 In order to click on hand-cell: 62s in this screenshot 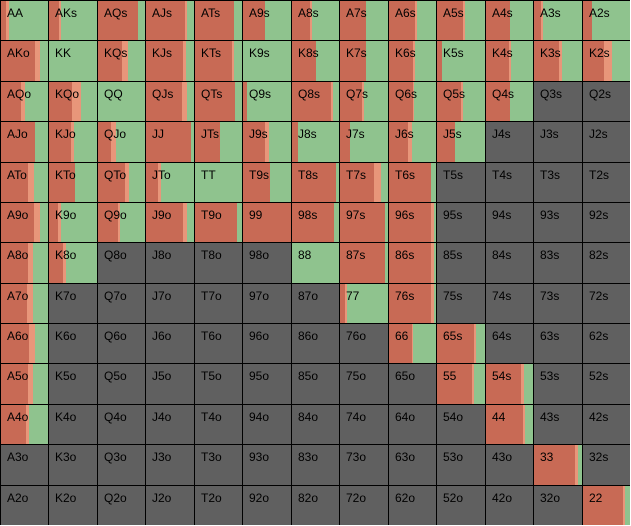, I will do `click(606, 343)`.